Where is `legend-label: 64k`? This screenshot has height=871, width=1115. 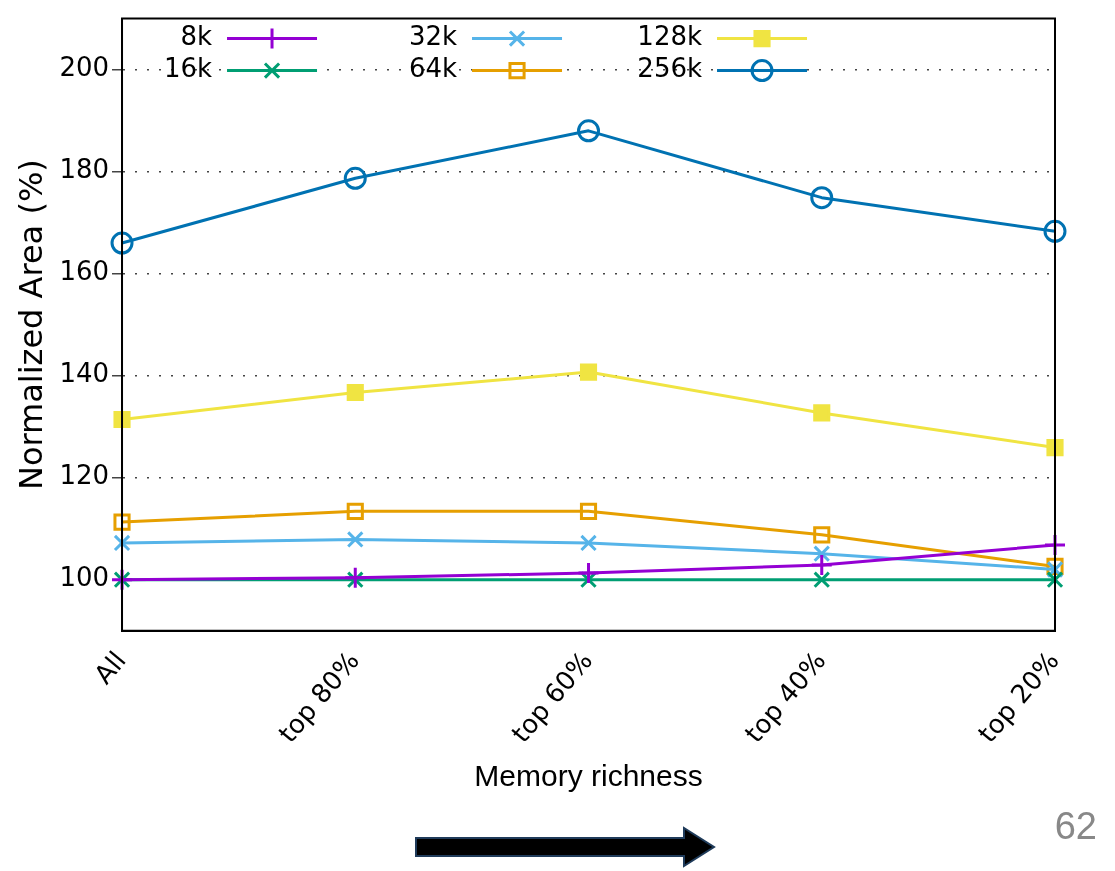 legend-label: 64k is located at coordinates (433, 68).